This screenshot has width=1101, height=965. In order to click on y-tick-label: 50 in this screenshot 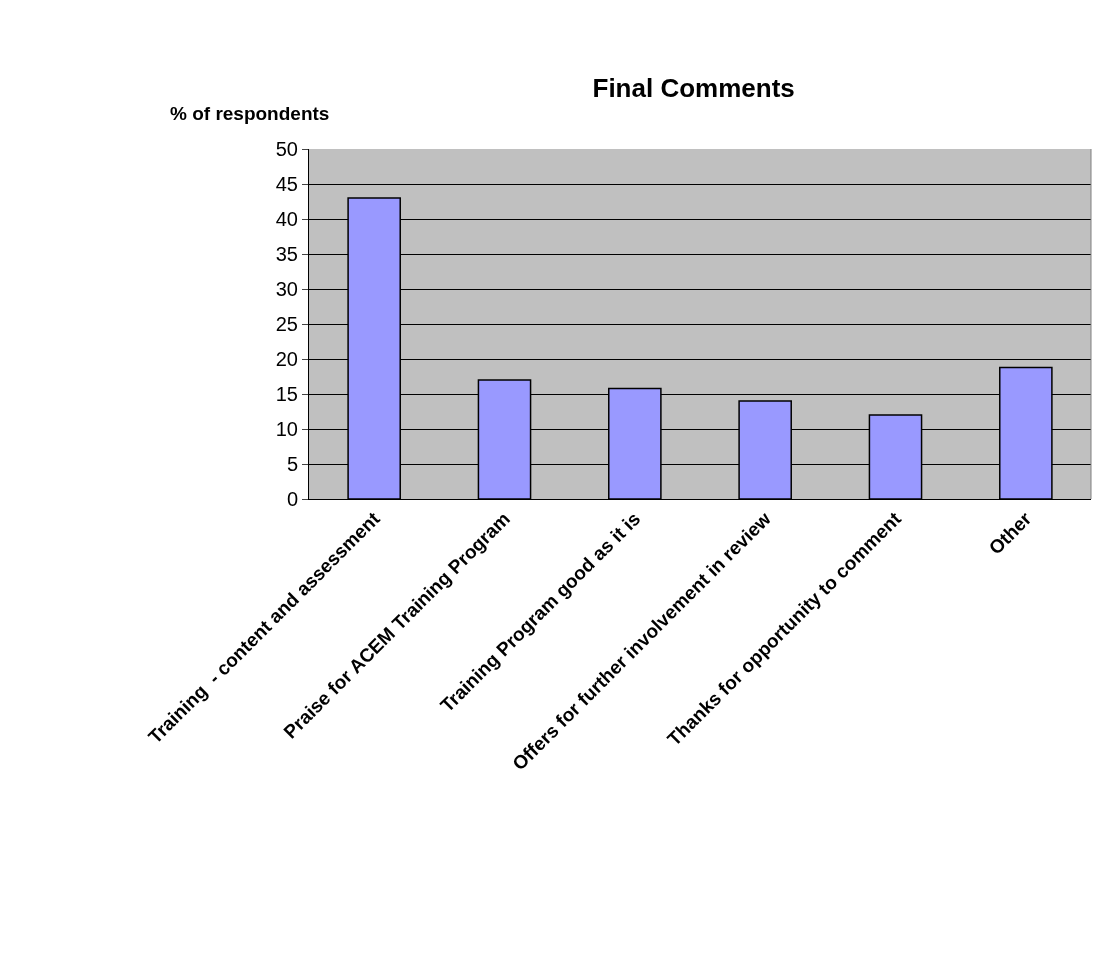, I will do `click(286, 149)`.